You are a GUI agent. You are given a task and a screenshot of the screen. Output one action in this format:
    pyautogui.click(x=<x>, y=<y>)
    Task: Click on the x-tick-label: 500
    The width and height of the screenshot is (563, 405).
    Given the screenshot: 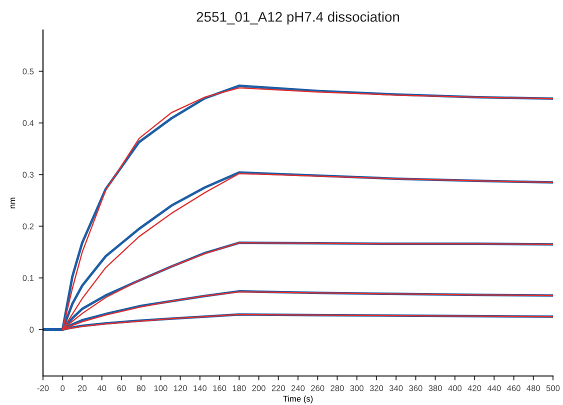 What is the action you would take?
    pyautogui.click(x=553, y=388)
    